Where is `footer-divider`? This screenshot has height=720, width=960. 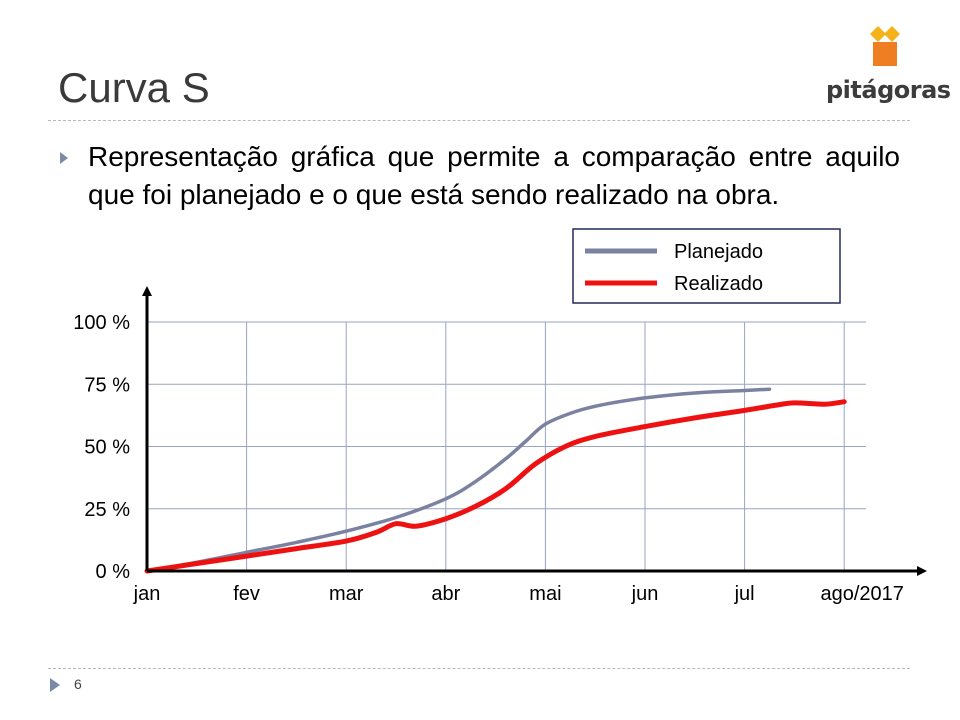 footer-divider is located at coordinates (479, 668).